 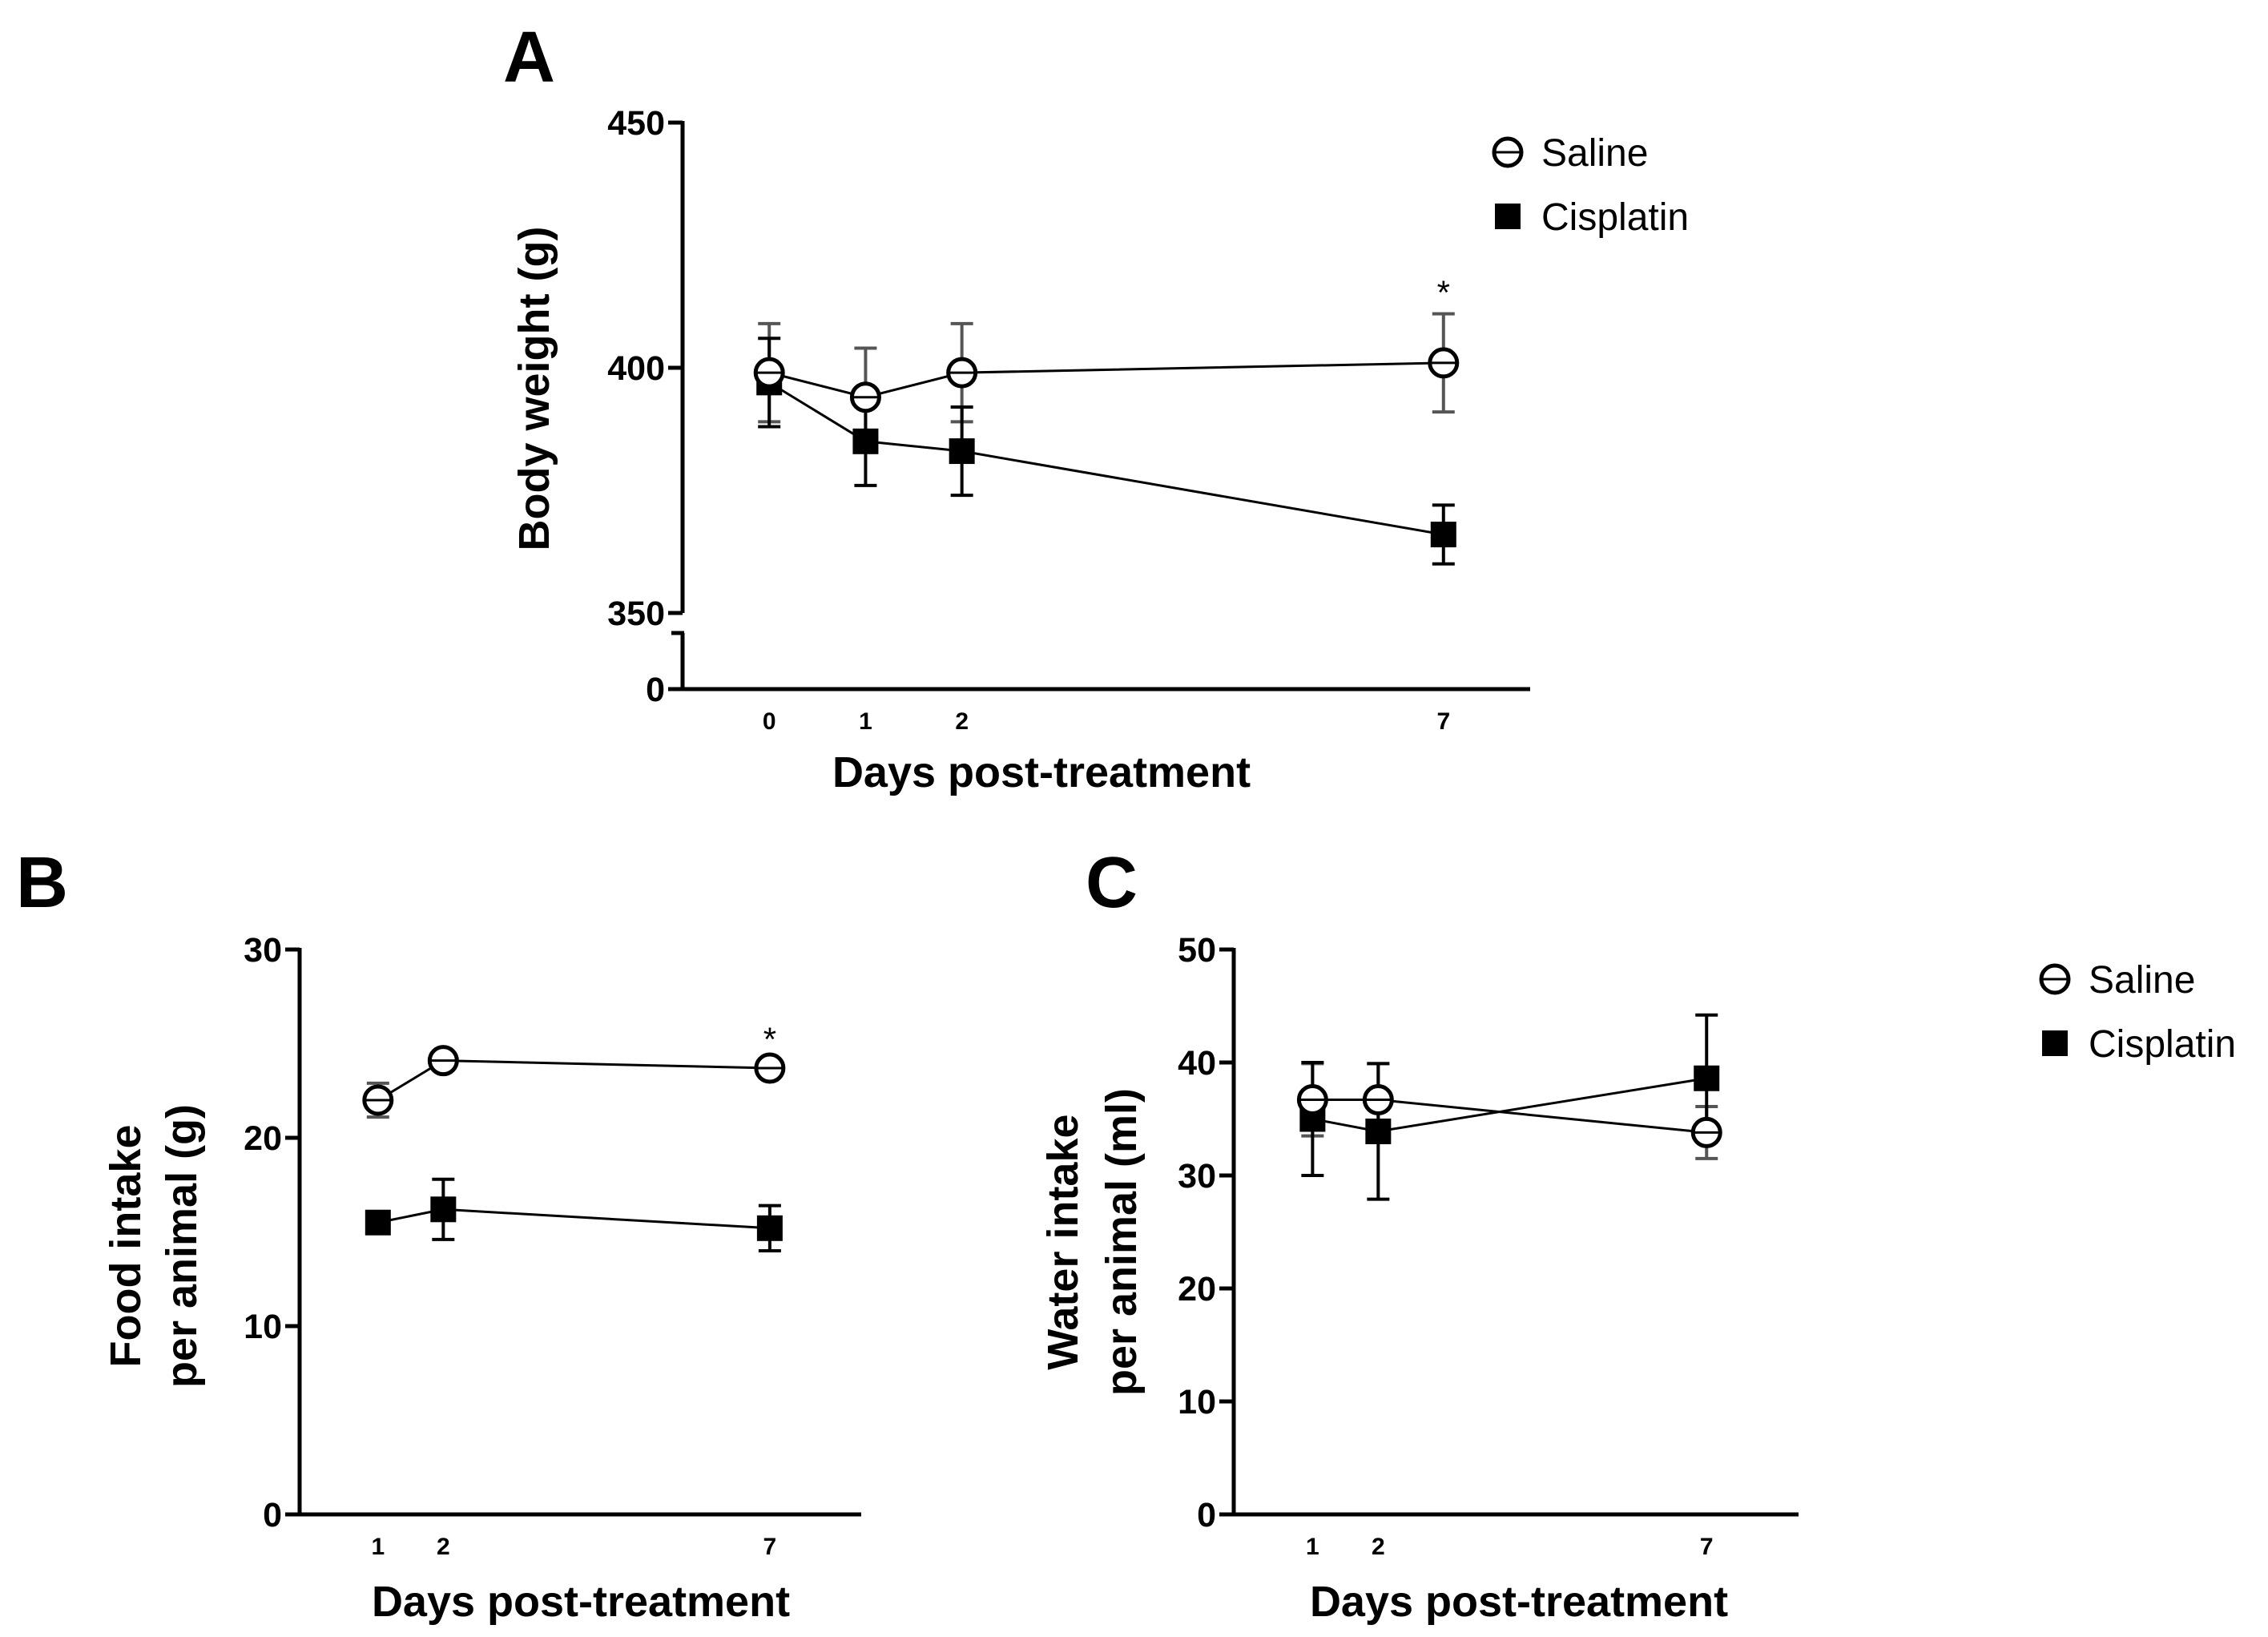 What do you see at coordinates (1379, 1547) in the screenshot?
I see `chart-c-x-tick-label-1: 2` at bounding box center [1379, 1547].